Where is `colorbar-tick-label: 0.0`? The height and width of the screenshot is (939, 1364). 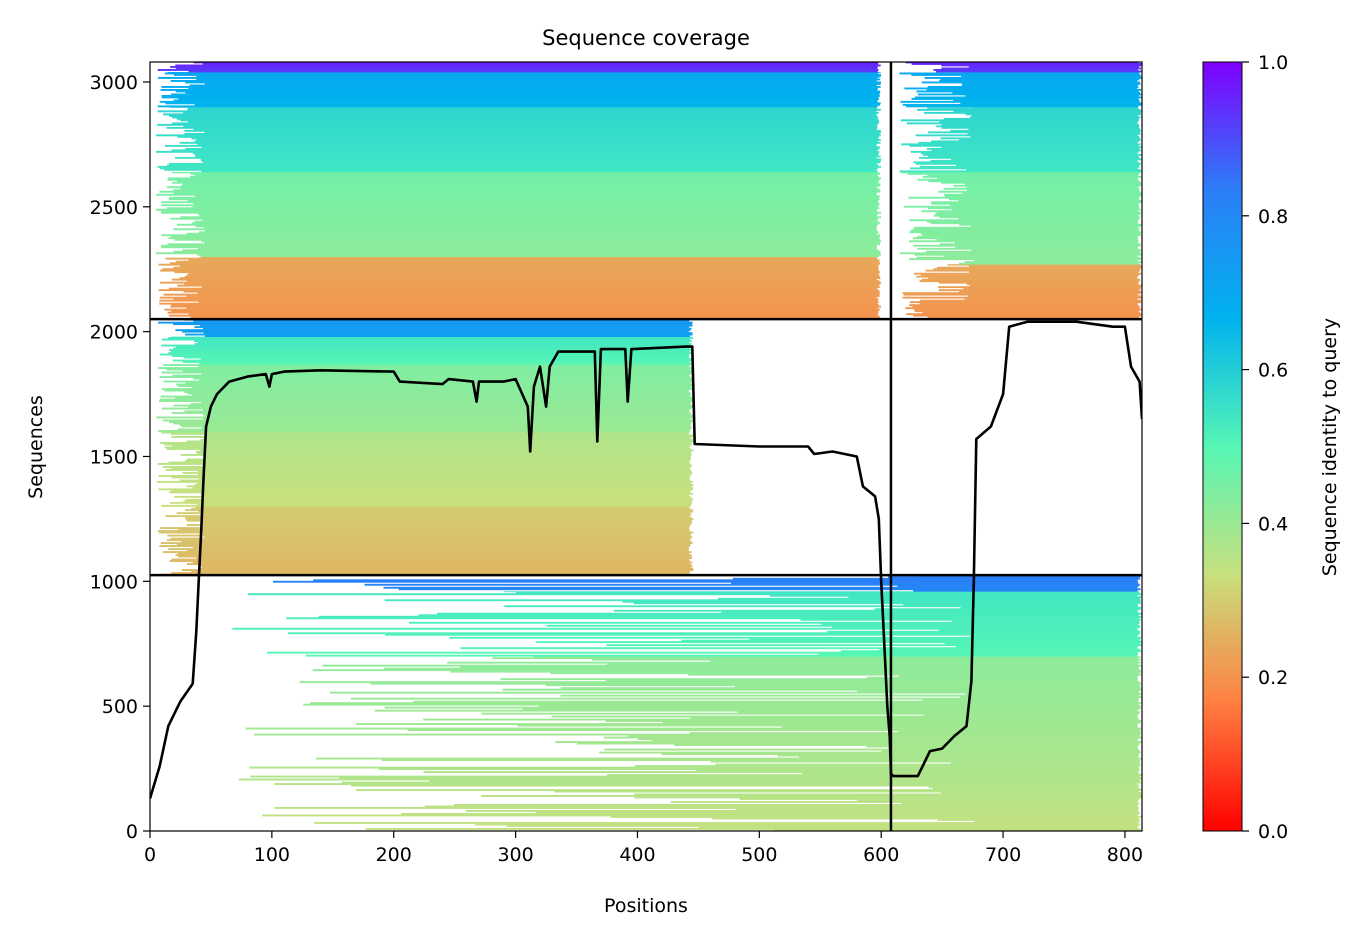
colorbar-tick-label: 0.0 is located at coordinates (1273, 832).